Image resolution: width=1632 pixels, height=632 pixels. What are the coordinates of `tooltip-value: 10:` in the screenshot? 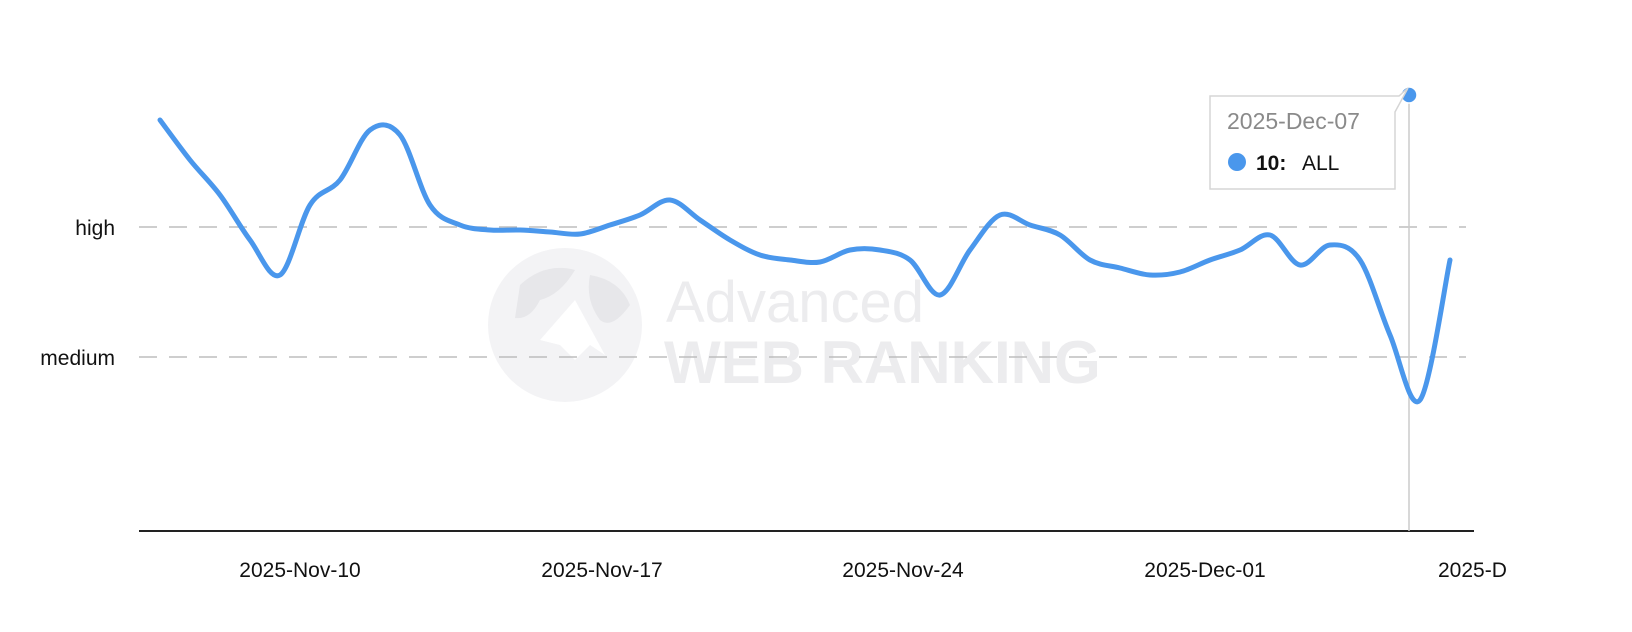 It's located at (1271, 163).